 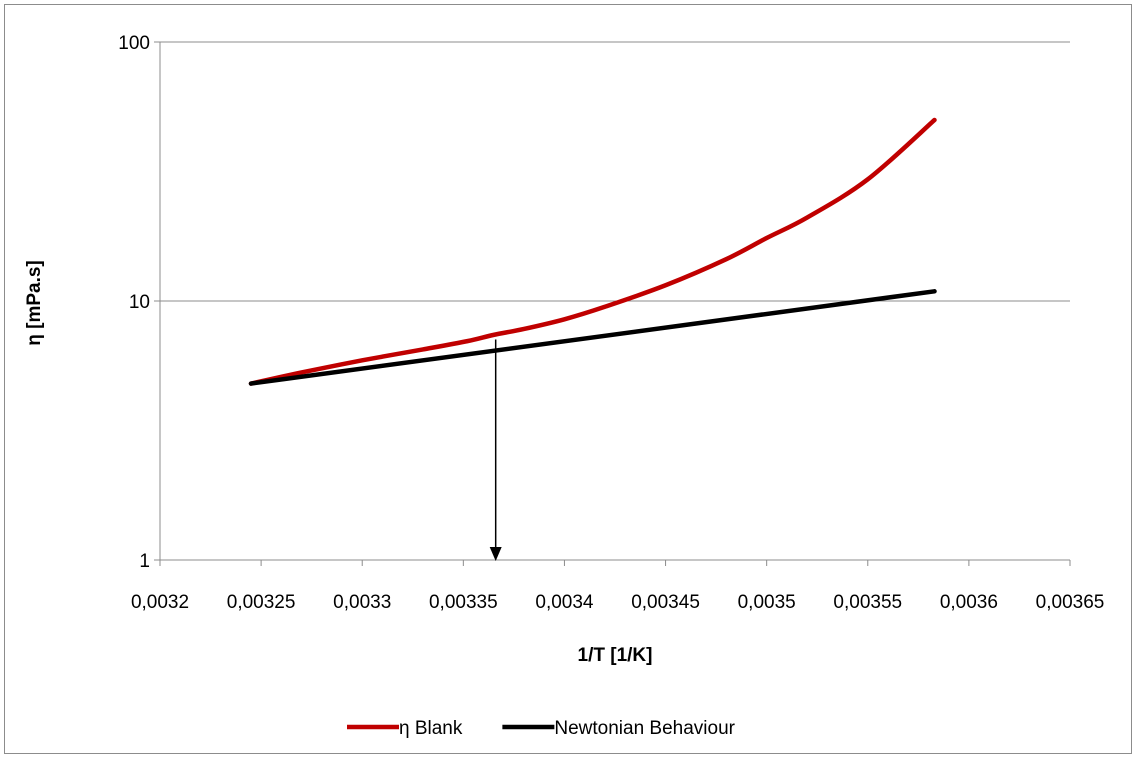 What do you see at coordinates (144, 561) in the screenshot?
I see `y-tick-label: 1` at bounding box center [144, 561].